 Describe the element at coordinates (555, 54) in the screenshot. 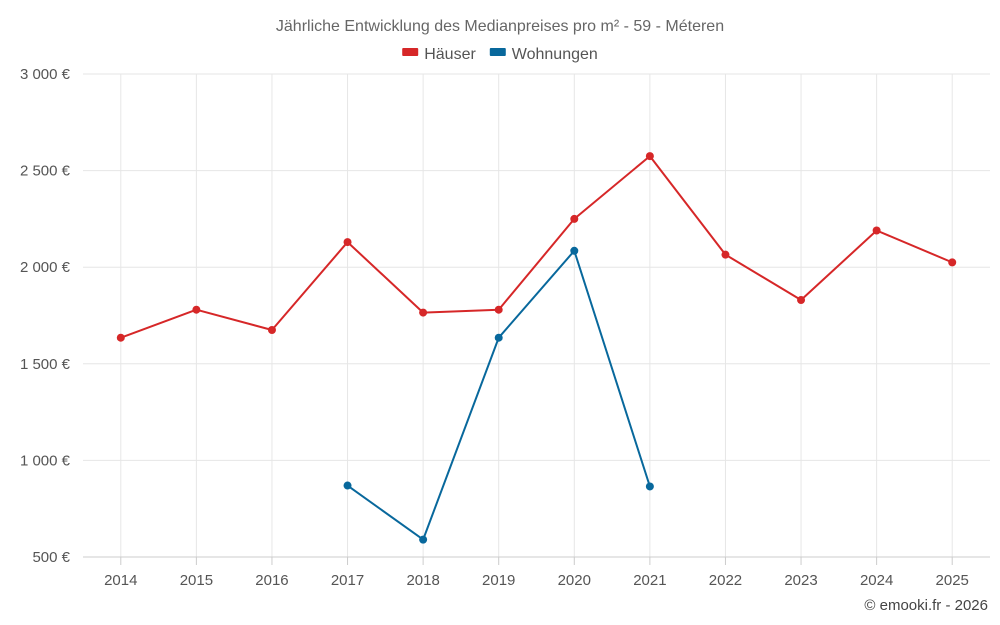

I see `legend-label: Wohnungen` at that location.